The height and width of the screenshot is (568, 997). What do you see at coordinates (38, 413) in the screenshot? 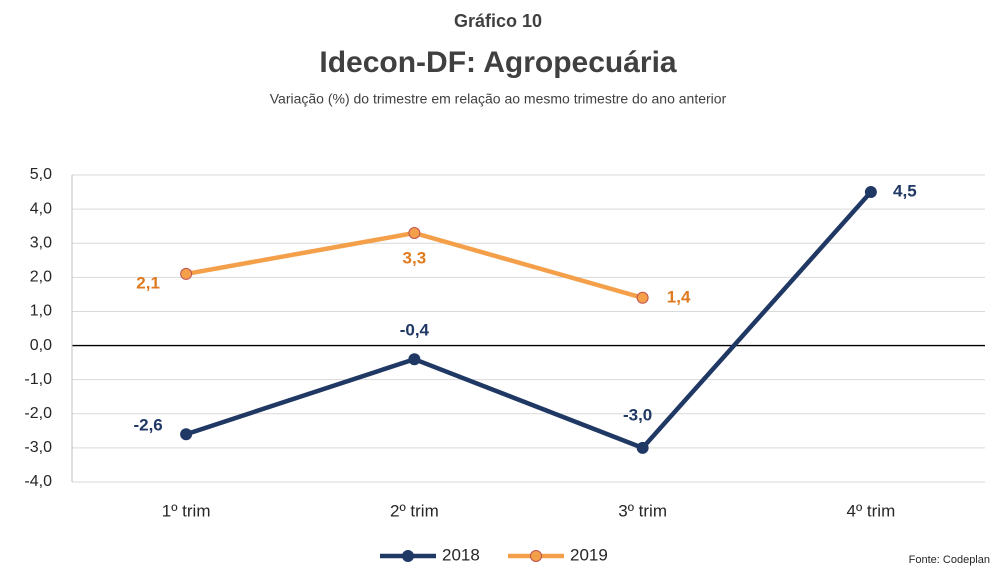
I see `y-tick-label: -2,0` at bounding box center [38, 413].